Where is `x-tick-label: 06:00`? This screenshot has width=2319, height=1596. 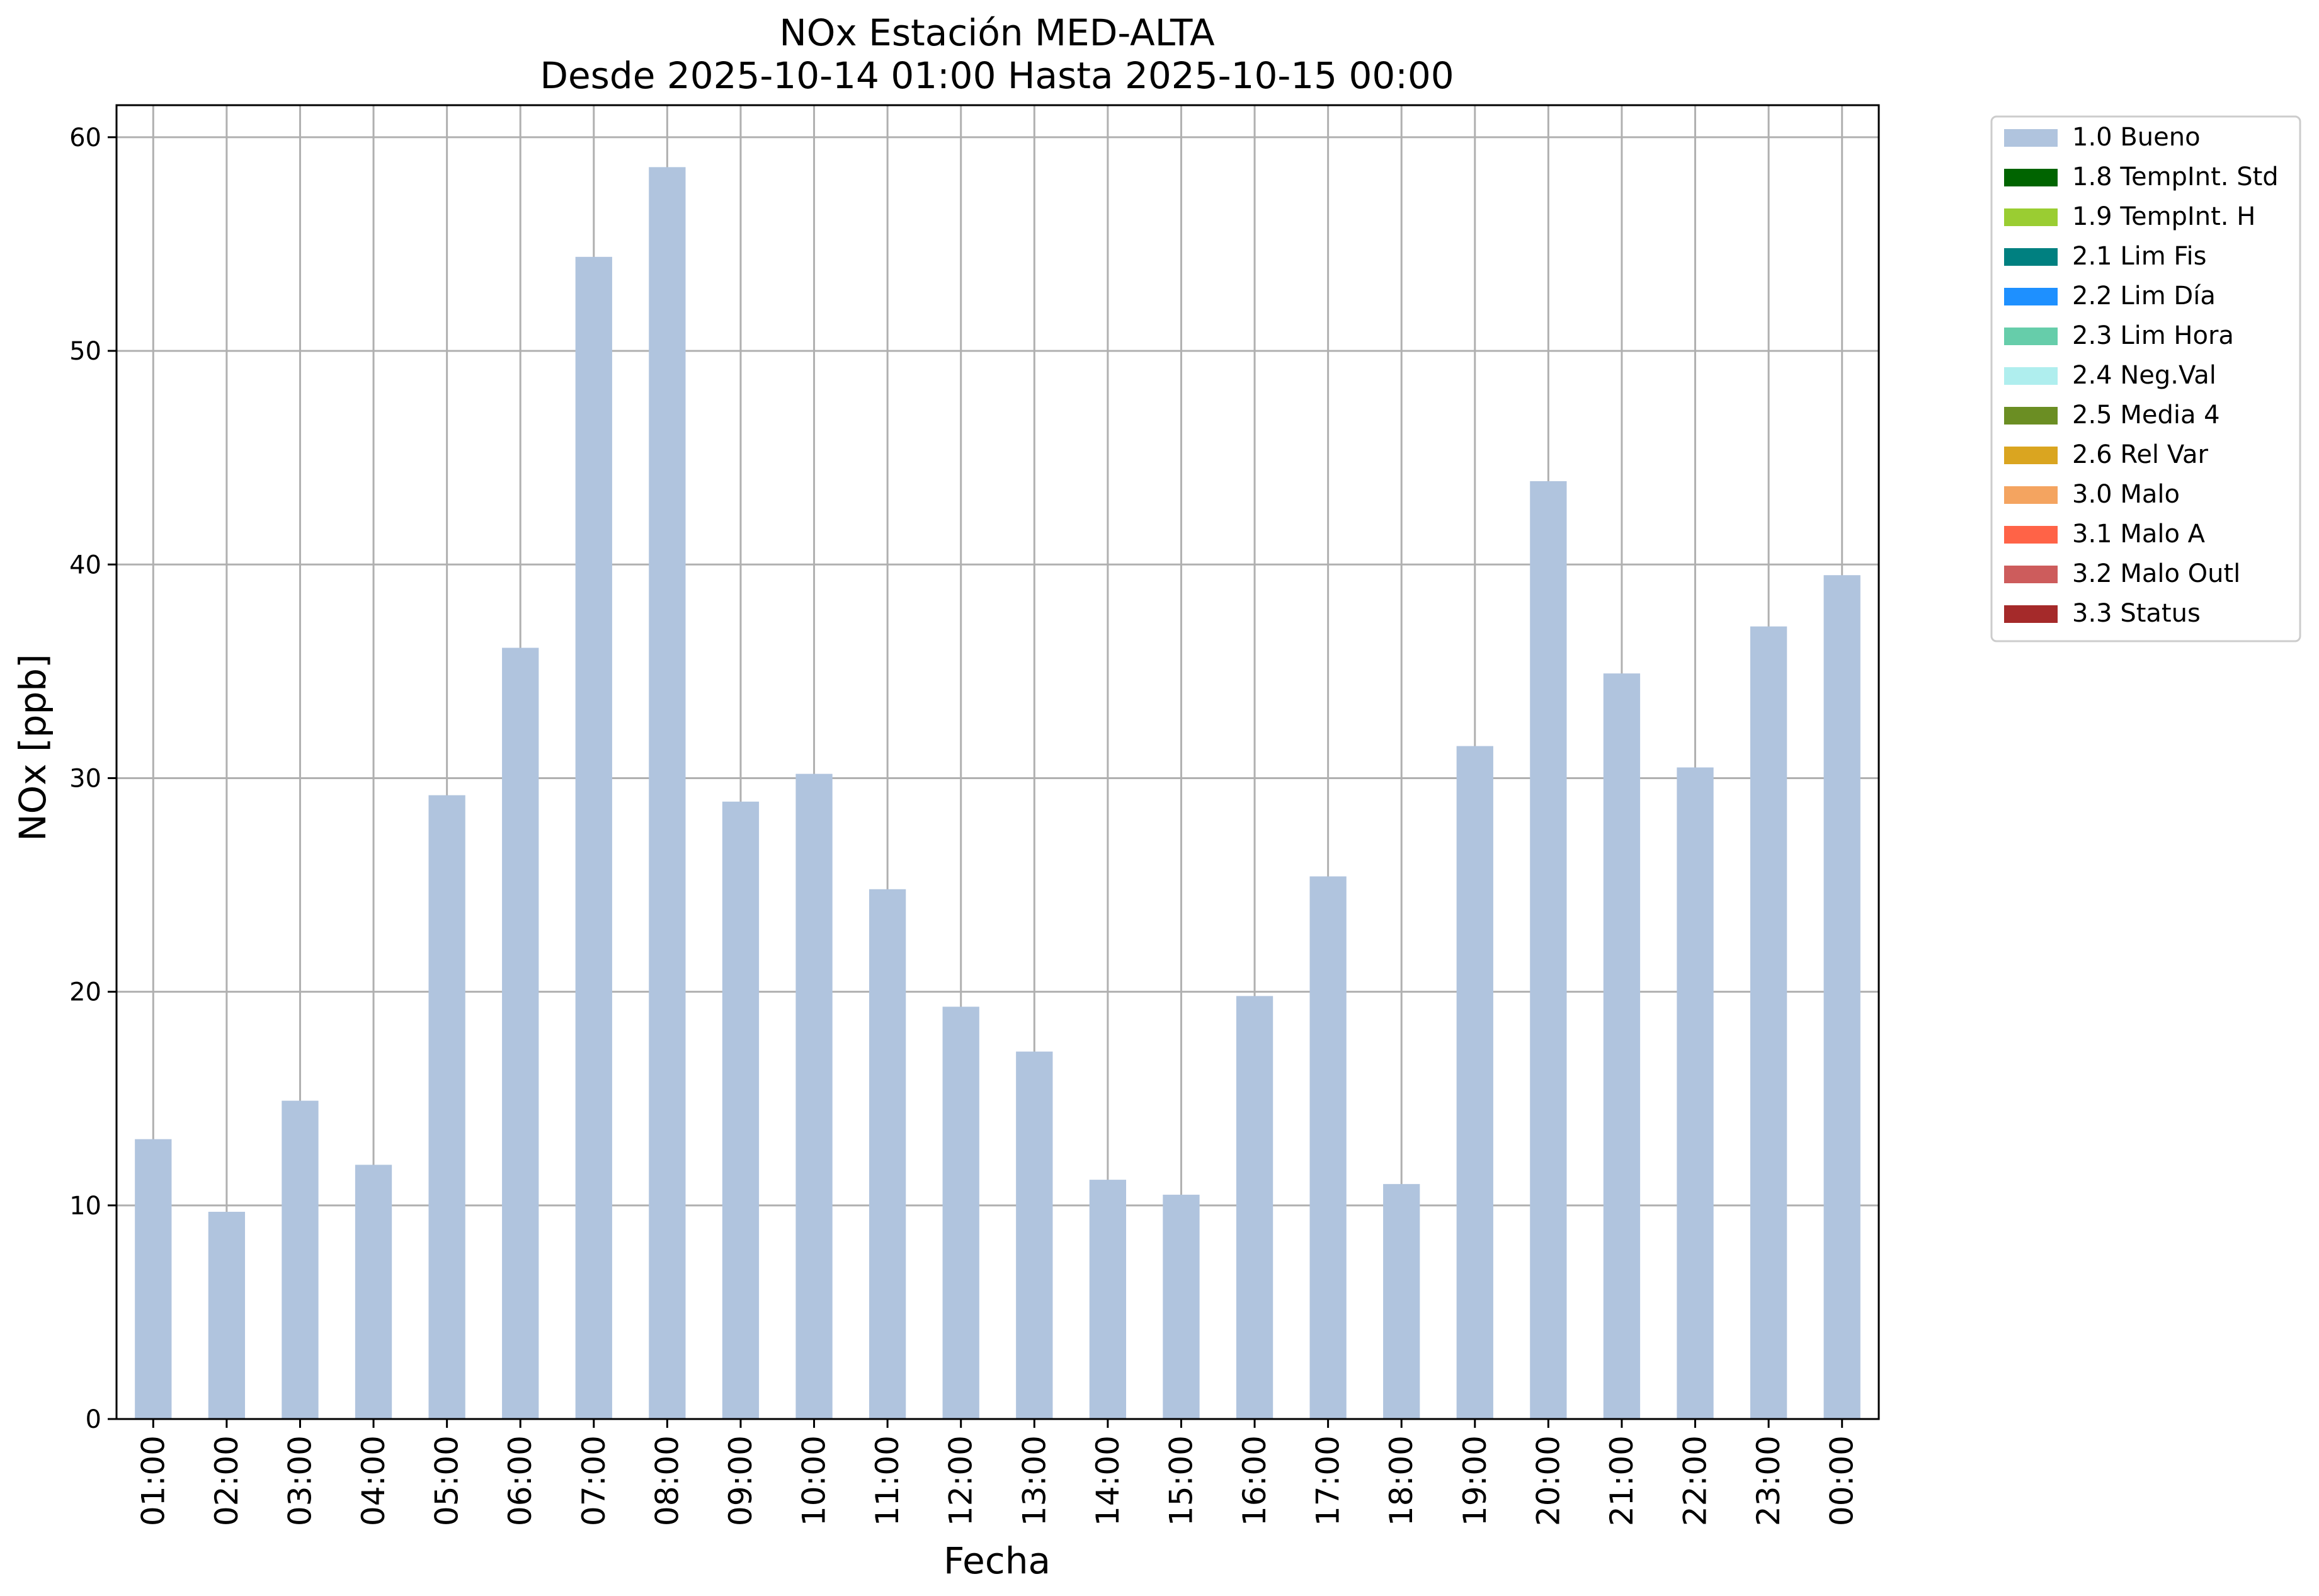 x-tick-label: 06:00 is located at coordinates (520, 1480).